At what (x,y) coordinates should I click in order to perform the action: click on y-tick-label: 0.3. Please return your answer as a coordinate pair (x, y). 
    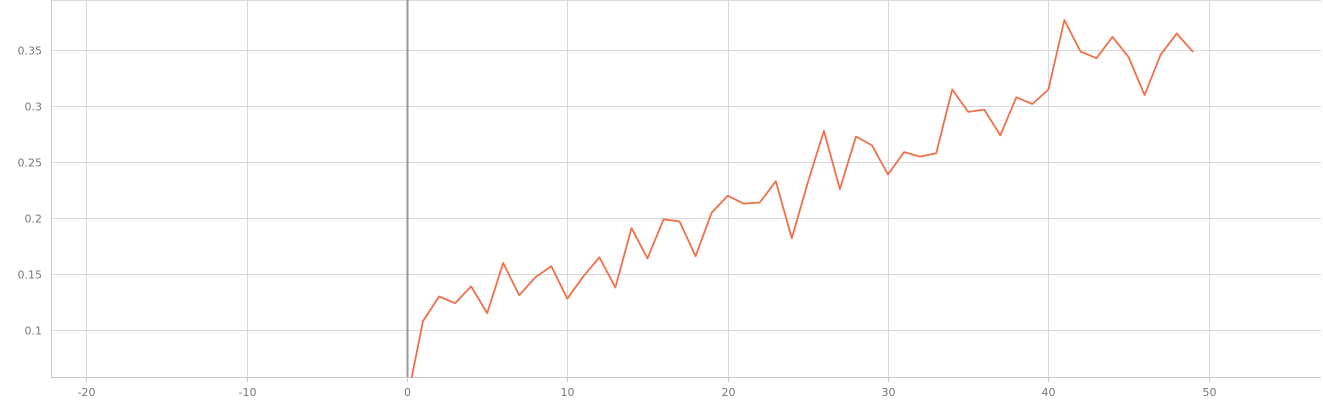
    Looking at the image, I should click on (34, 107).